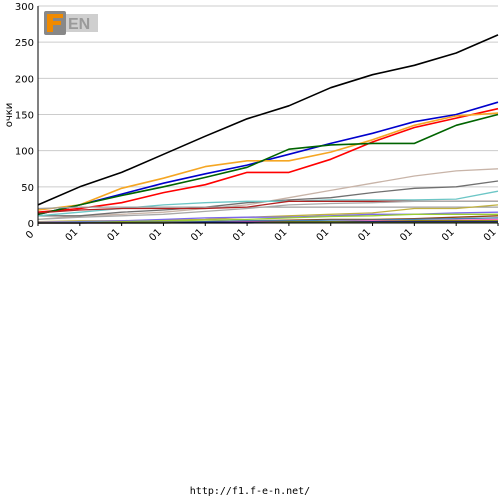  I want to click on y-tick-label: 100, so click(24, 152).